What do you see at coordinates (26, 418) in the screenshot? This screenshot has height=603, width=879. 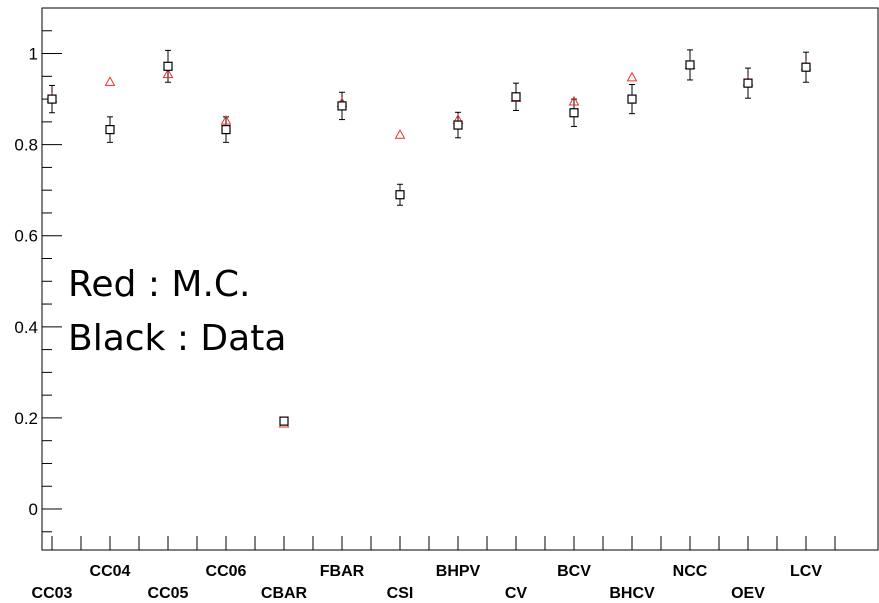 I see `y-tick-label: 0.2` at bounding box center [26, 418].